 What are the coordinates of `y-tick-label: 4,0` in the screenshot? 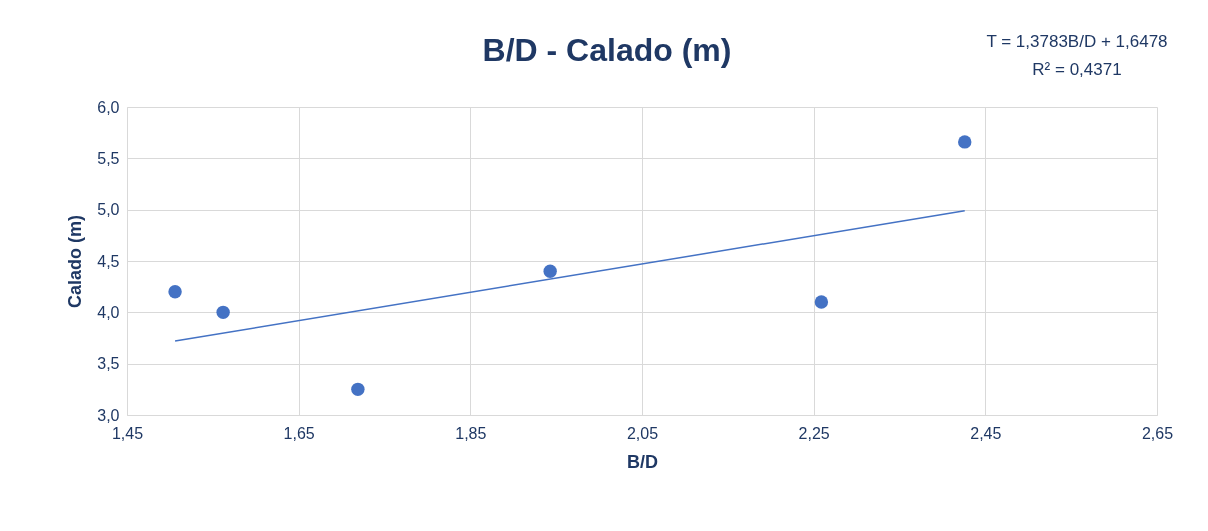 It's located at (108, 312).